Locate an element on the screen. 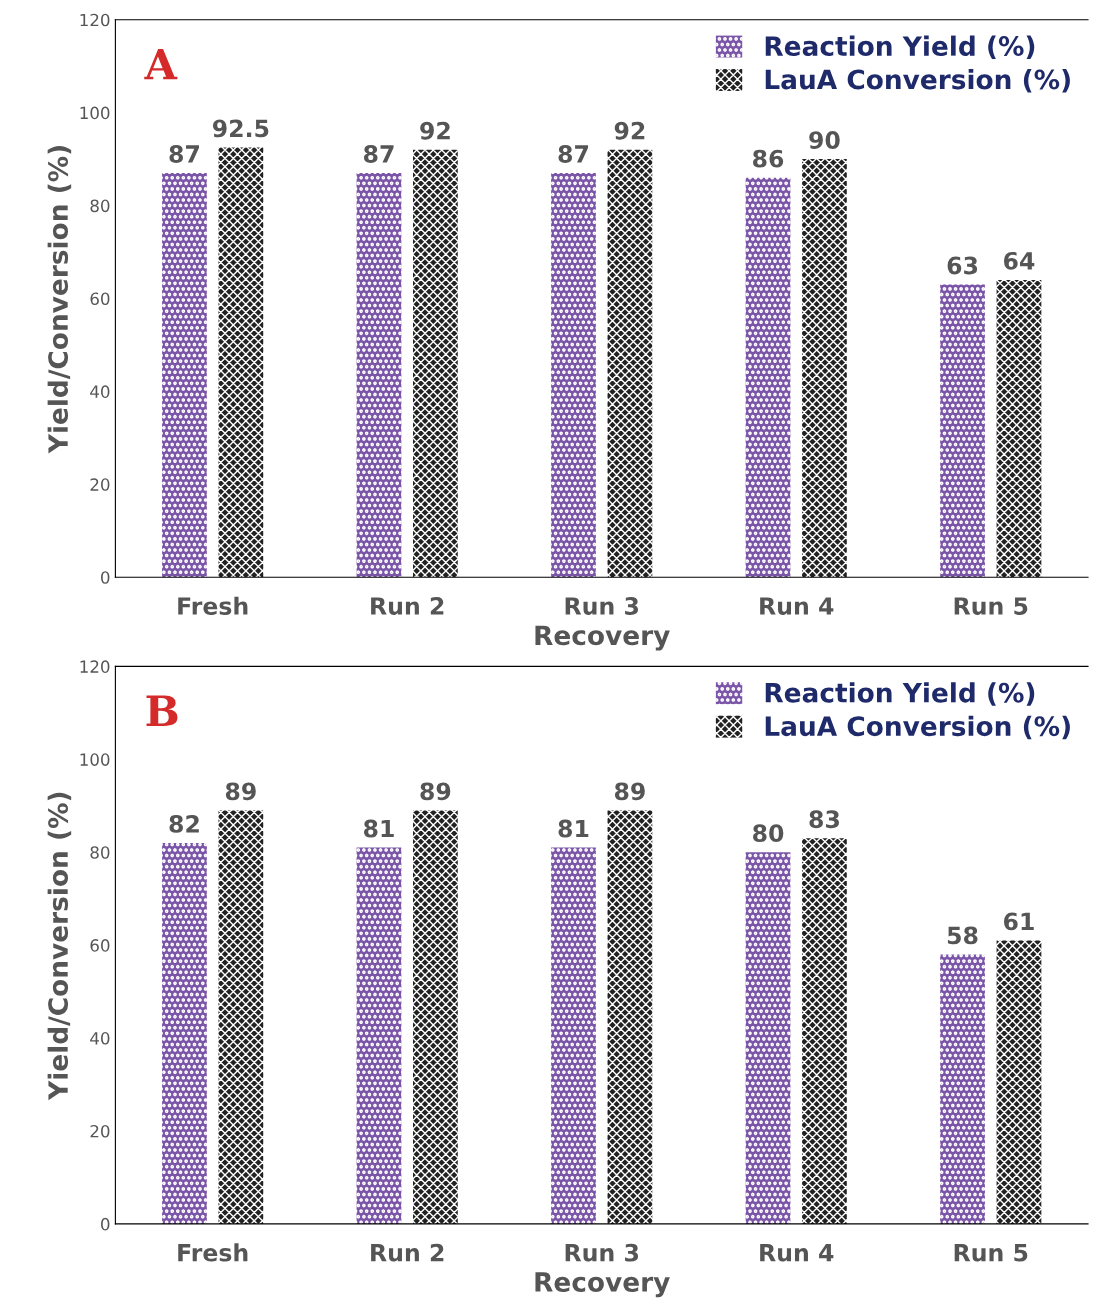 This screenshot has width=1099, height=1316. data-label: 86 is located at coordinates (768, 158).